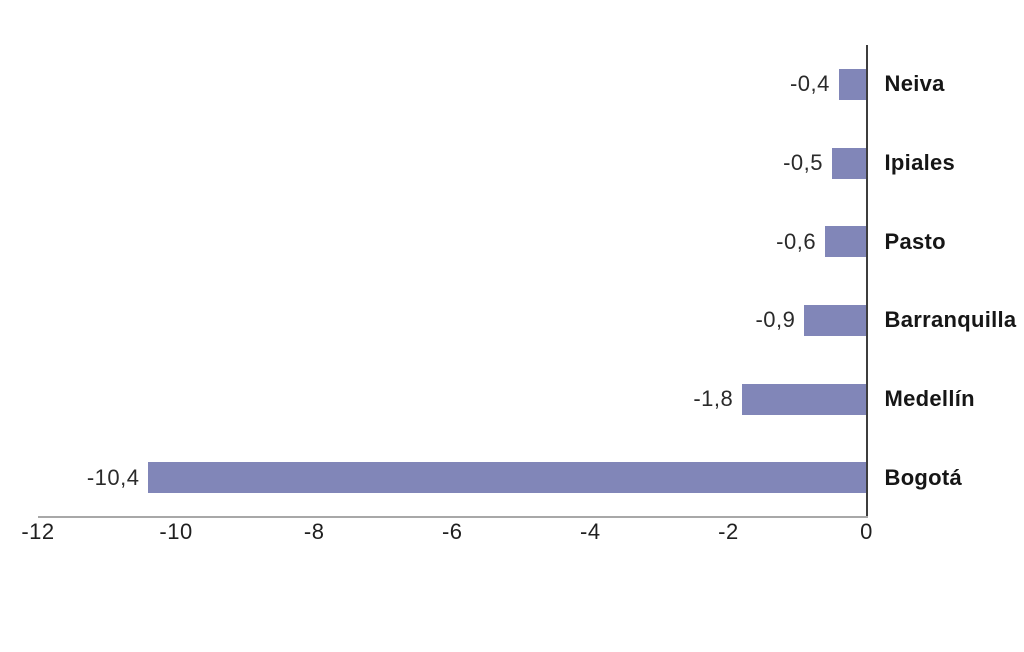 Image resolution: width=1024 pixels, height=652 pixels. I want to click on bar-value-label: -10,4, so click(113, 477).